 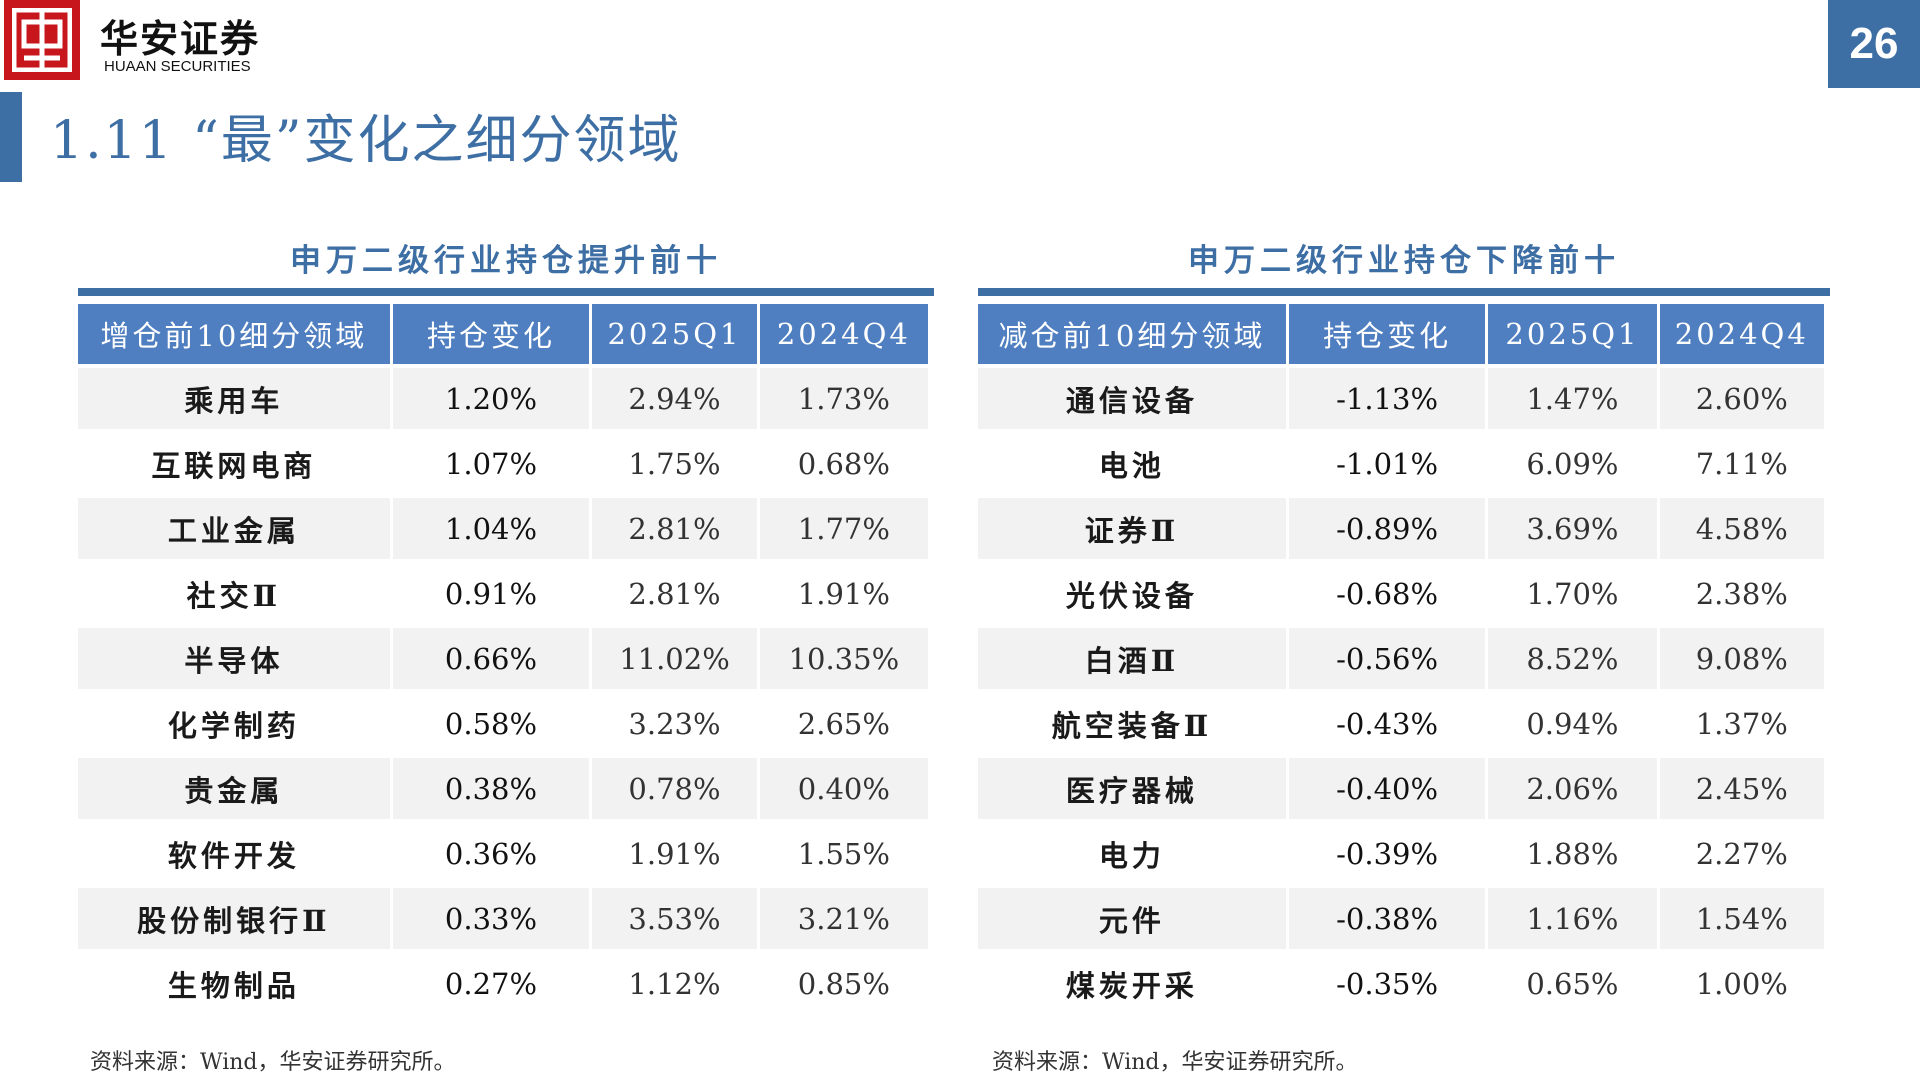 I want to click on q4-2024-cell: 1.00%, so click(x=1741, y=983).